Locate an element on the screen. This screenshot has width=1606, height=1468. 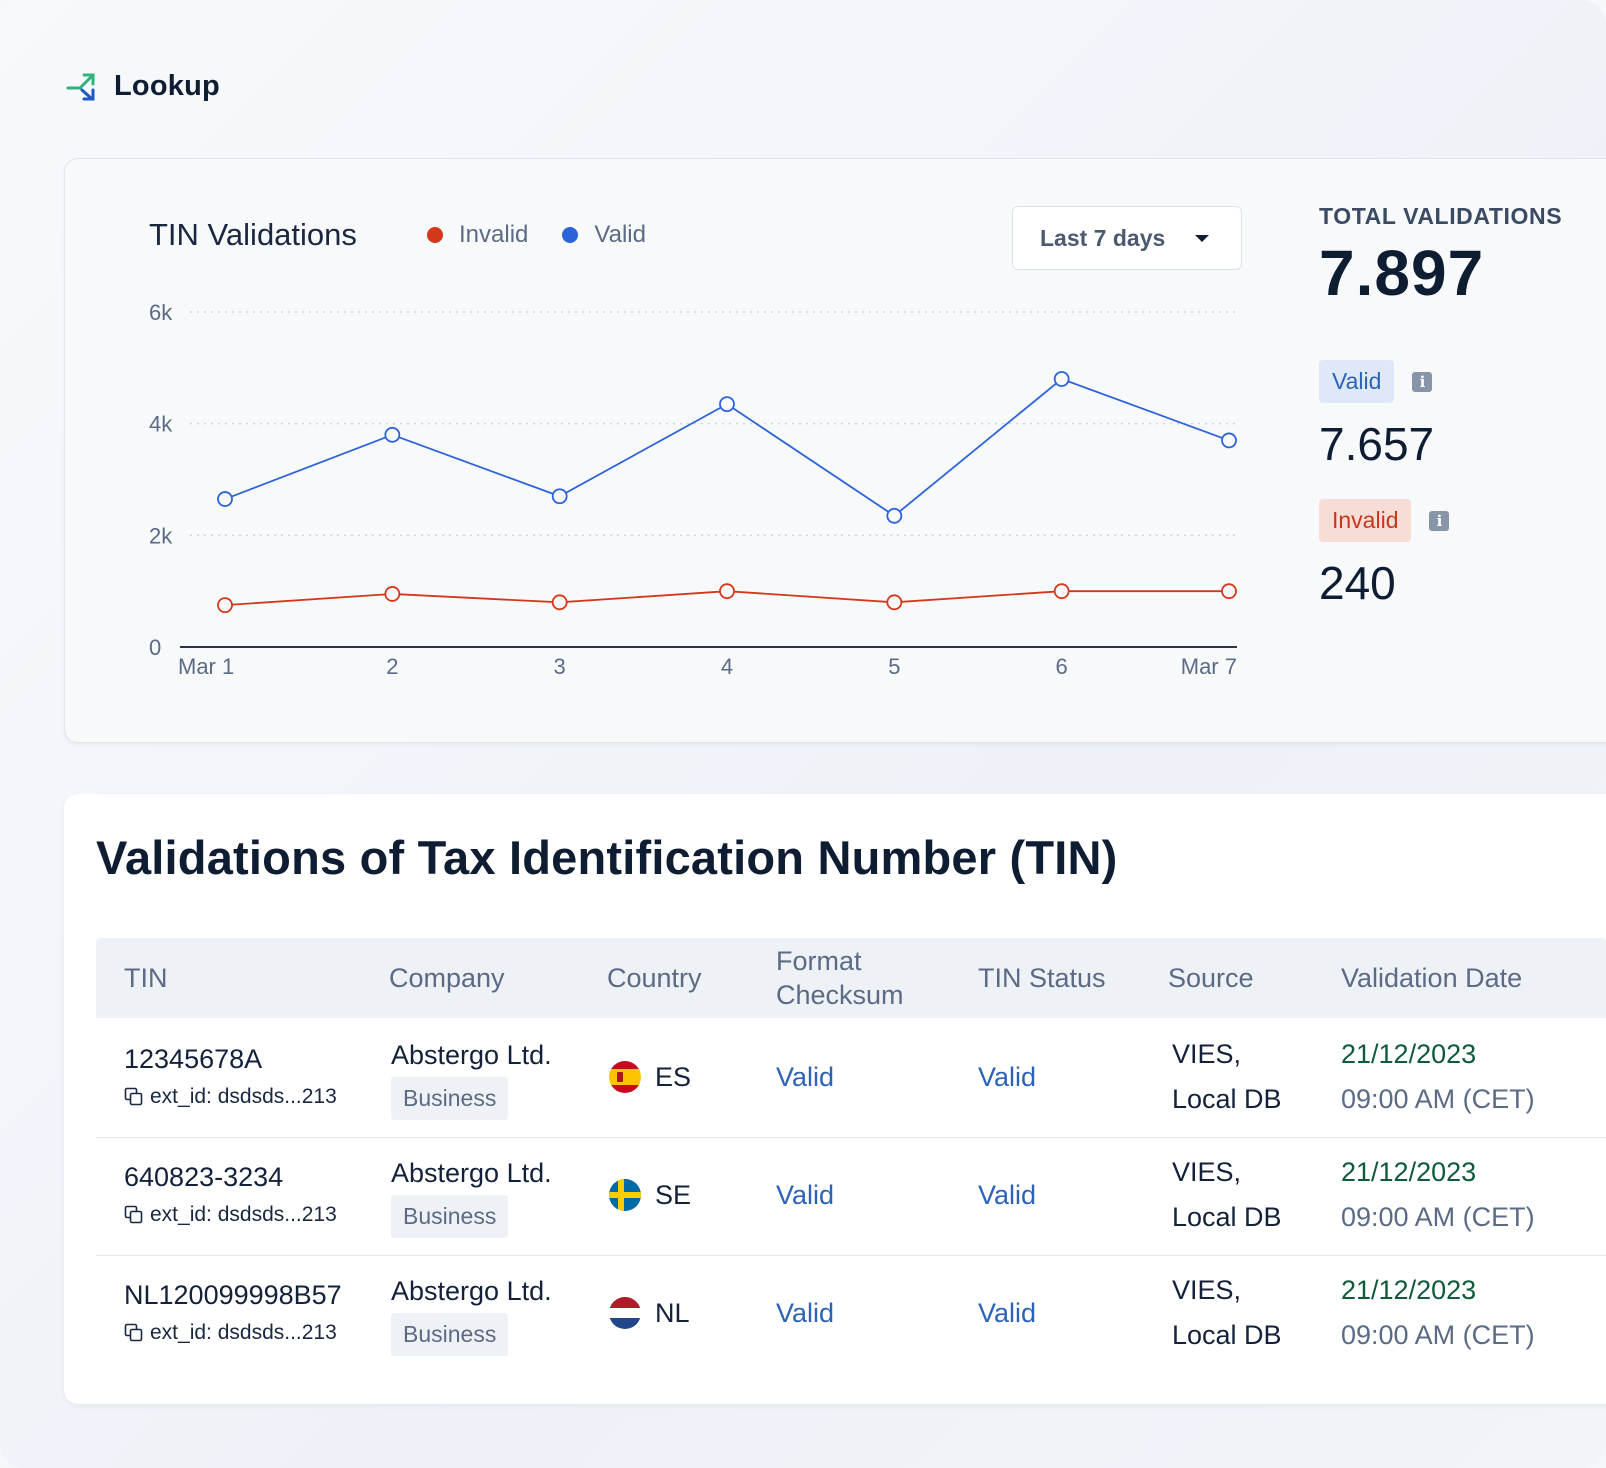
column-header-tin: TIN is located at coordinates (146, 978).